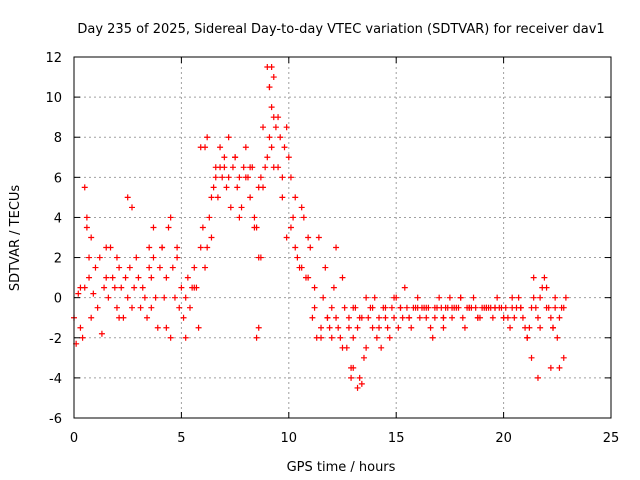  Describe the element at coordinates (58, 138) in the screenshot. I see `y-tick-label: 8` at that location.